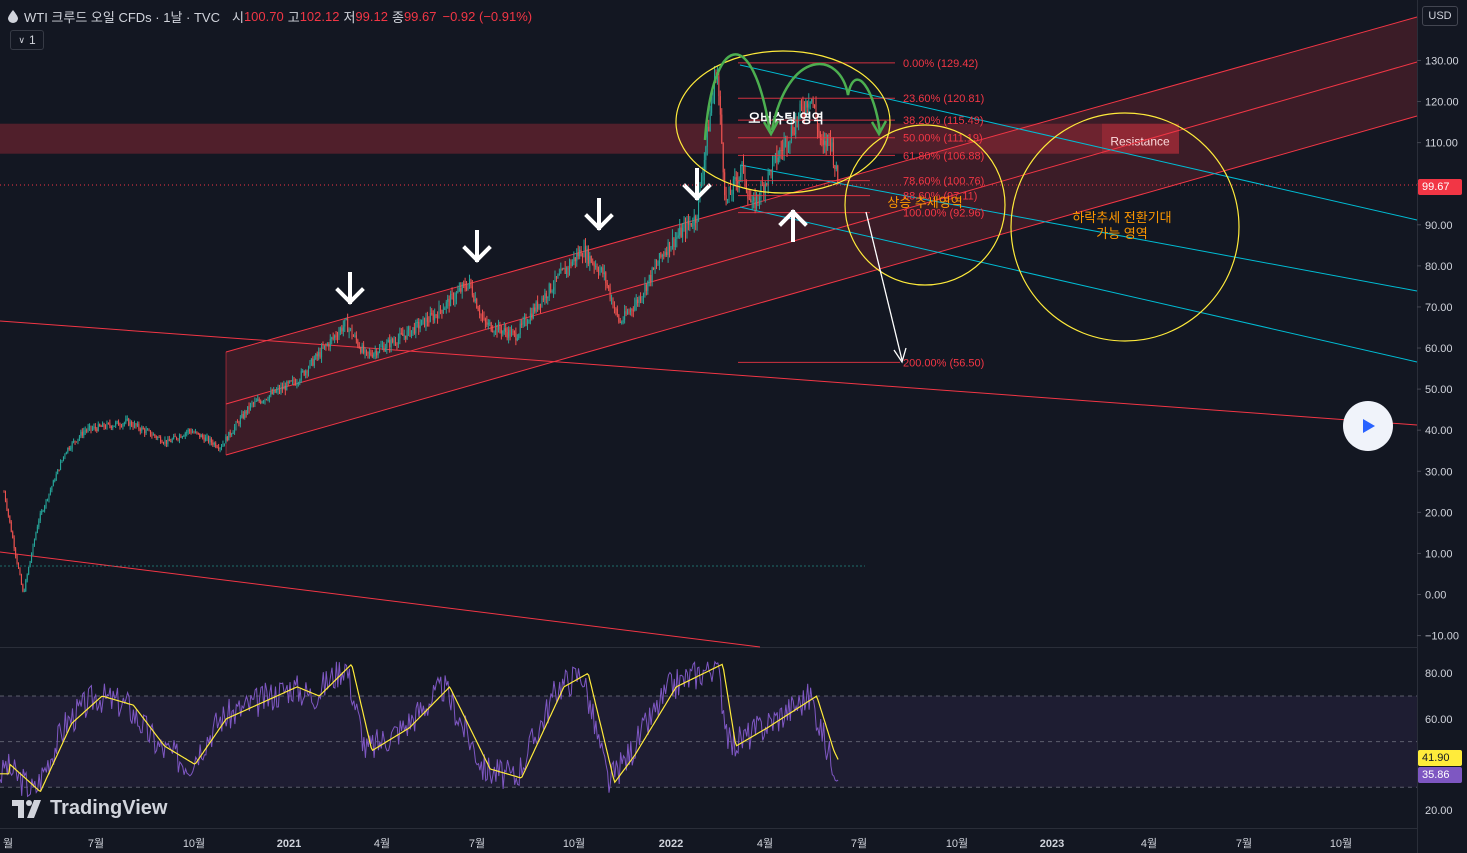 Image resolution: width=1467 pixels, height=853 pixels. I want to click on replay-play-button, so click(1368, 426).